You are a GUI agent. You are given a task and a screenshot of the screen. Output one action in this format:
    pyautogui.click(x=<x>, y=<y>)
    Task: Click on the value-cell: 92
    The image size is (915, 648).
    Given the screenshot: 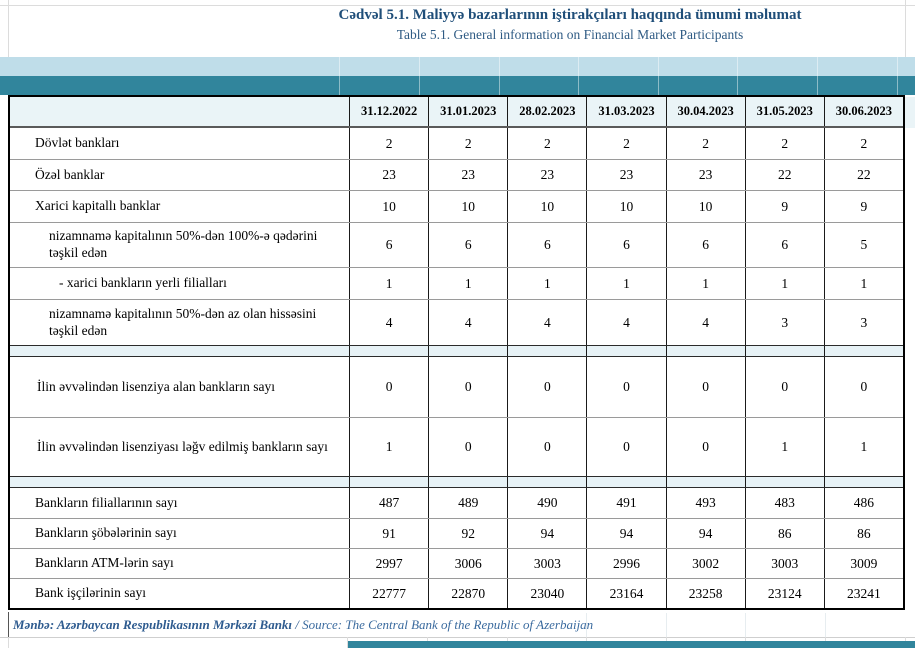 What is the action you would take?
    pyautogui.click(x=467, y=533)
    